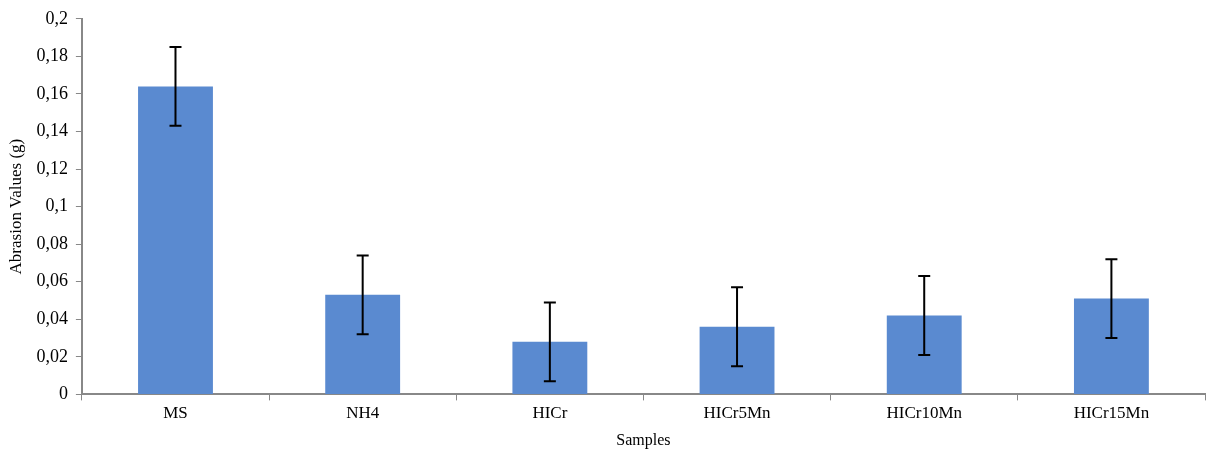 This screenshot has height=456, width=1209. I want to click on y-tick-label: 0,08, so click(52, 242).